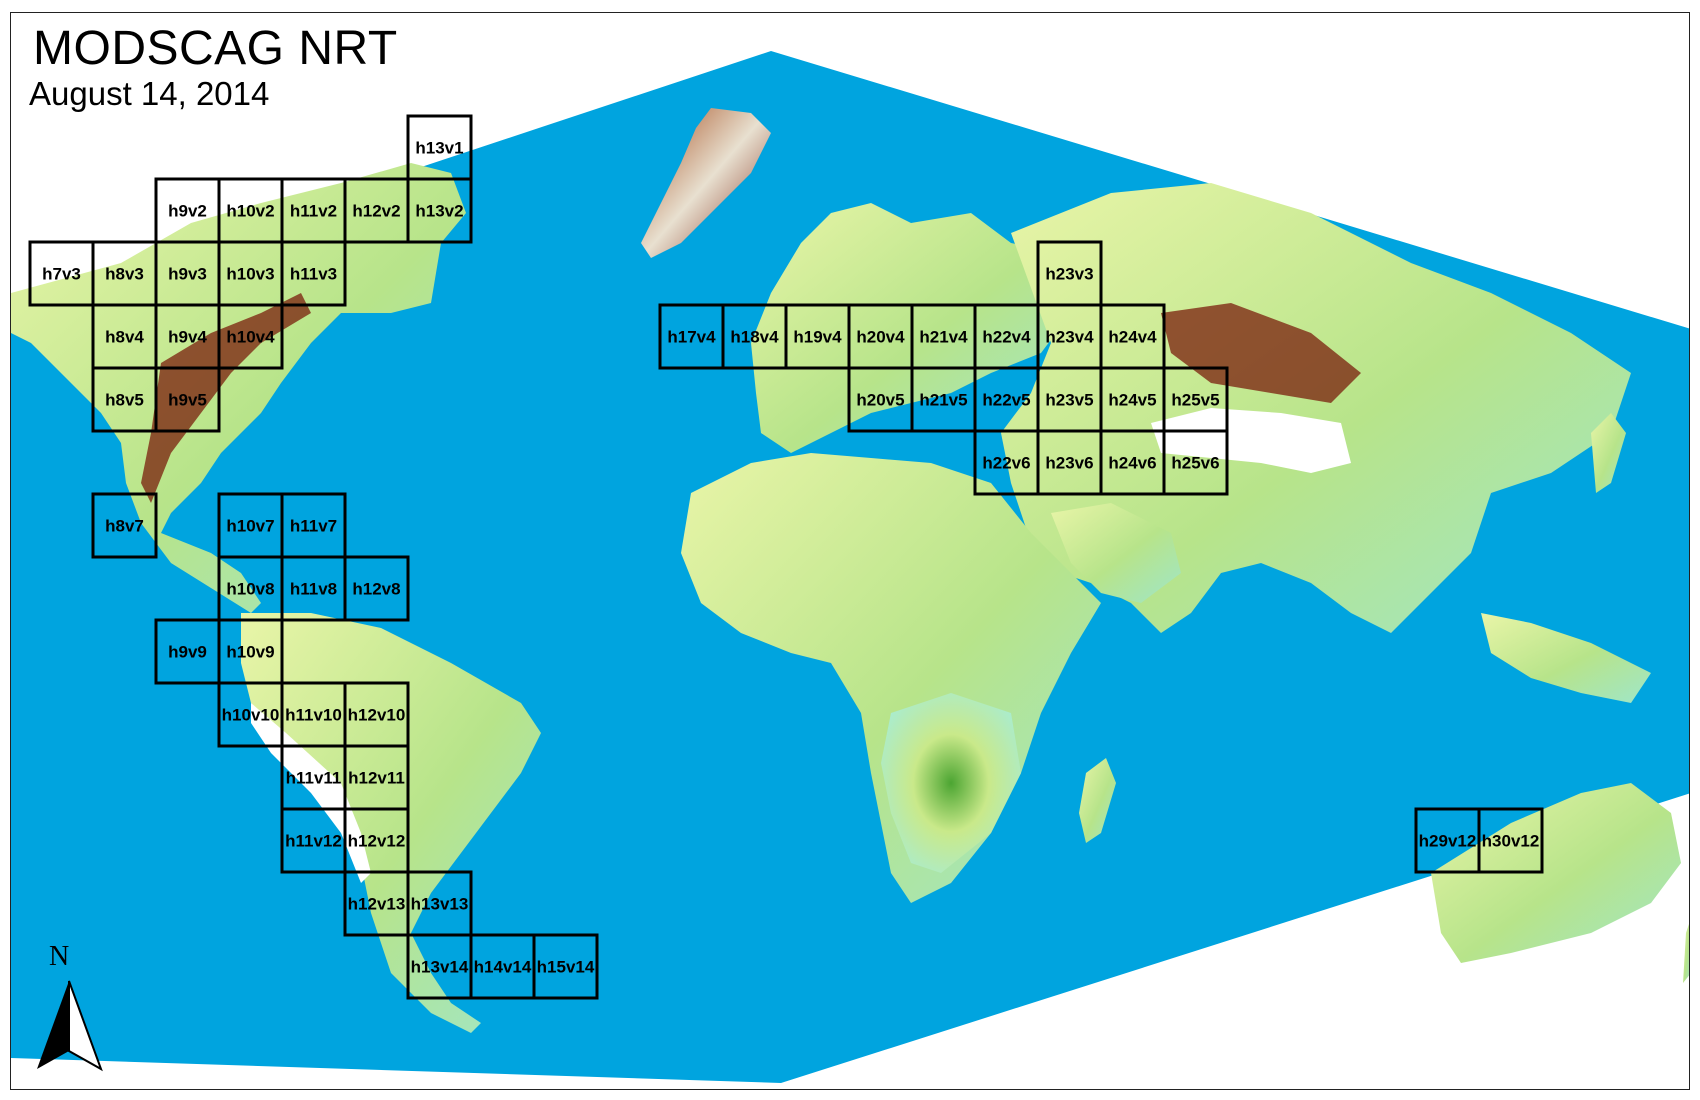 This screenshot has width=1700, height=1100. What do you see at coordinates (226, 398) in the screenshot?
I see `terrain-rockies` at bounding box center [226, 398].